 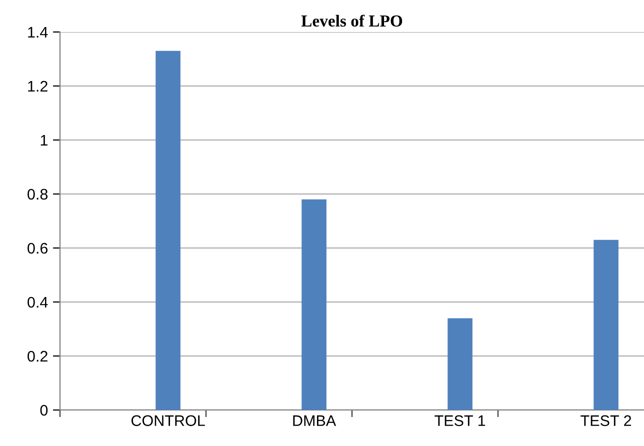 I want to click on x-tick-label: TEST 1, so click(x=460, y=420).